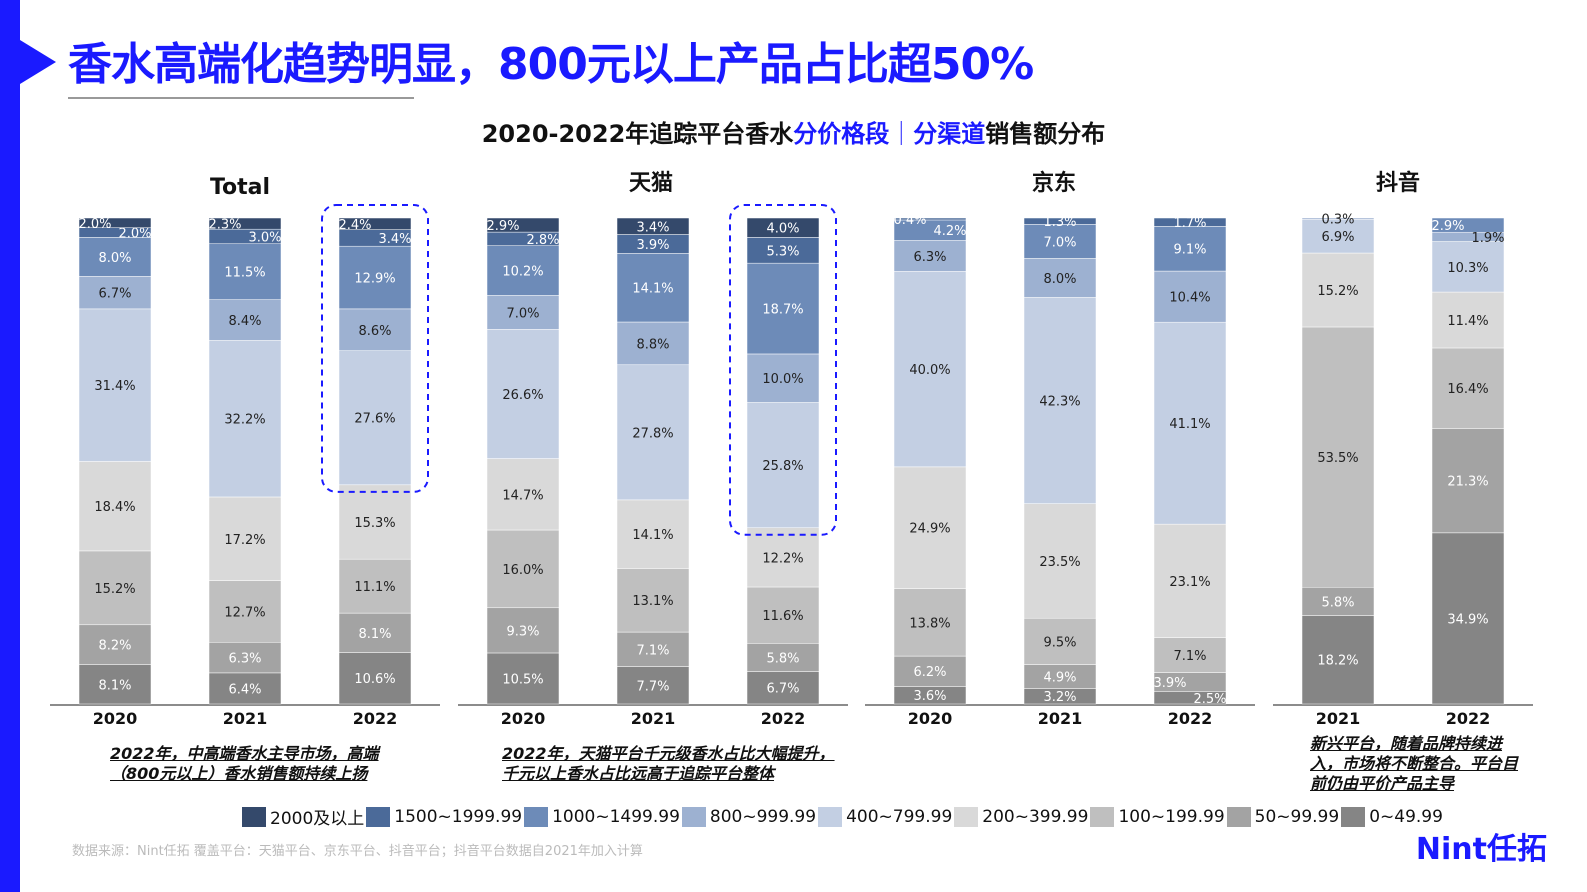 The image size is (1587, 892). Describe the element at coordinates (523, 718) in the screenshot. I see `x-tick-label: 2020` at that location.